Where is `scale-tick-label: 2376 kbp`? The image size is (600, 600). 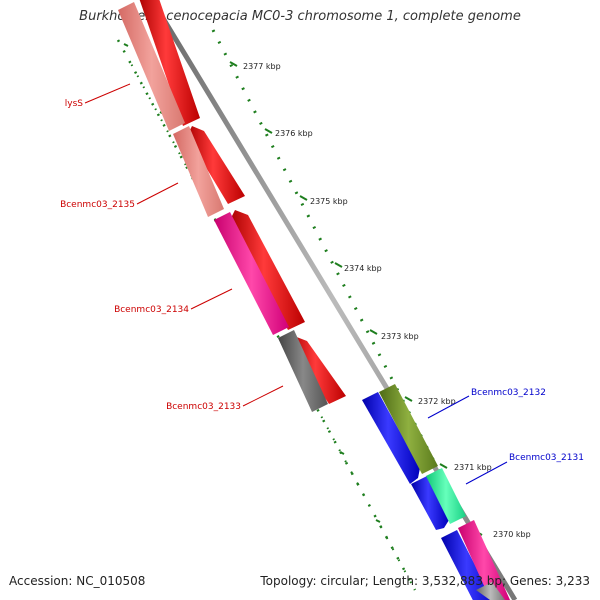
scale-tick-label: 2376 kbp is located at coordinates (294, 133).